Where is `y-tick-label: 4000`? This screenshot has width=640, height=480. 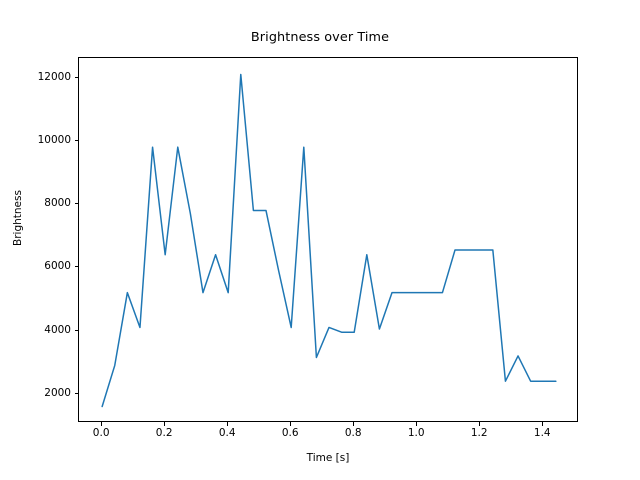
y-tick-label: 4000 is located at coordinates (57, 329).